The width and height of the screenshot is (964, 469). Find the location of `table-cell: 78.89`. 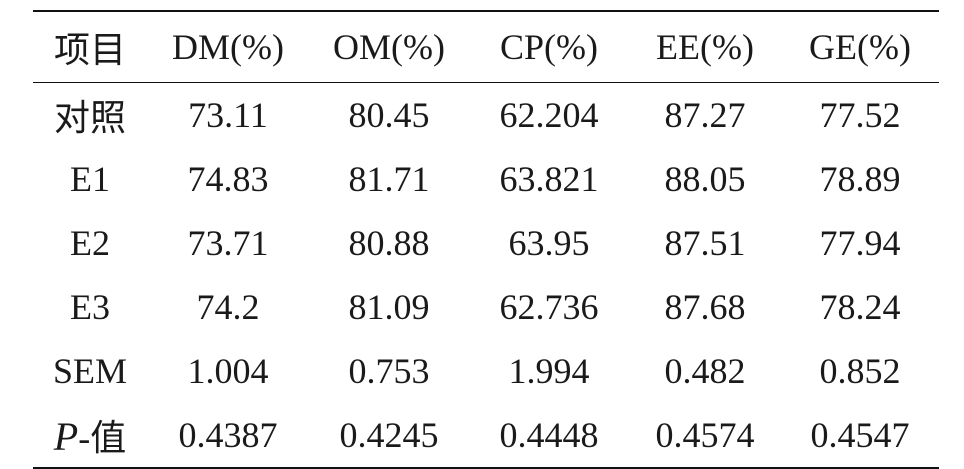

table-cell: 78.89 is located at coordinates (860, 179).